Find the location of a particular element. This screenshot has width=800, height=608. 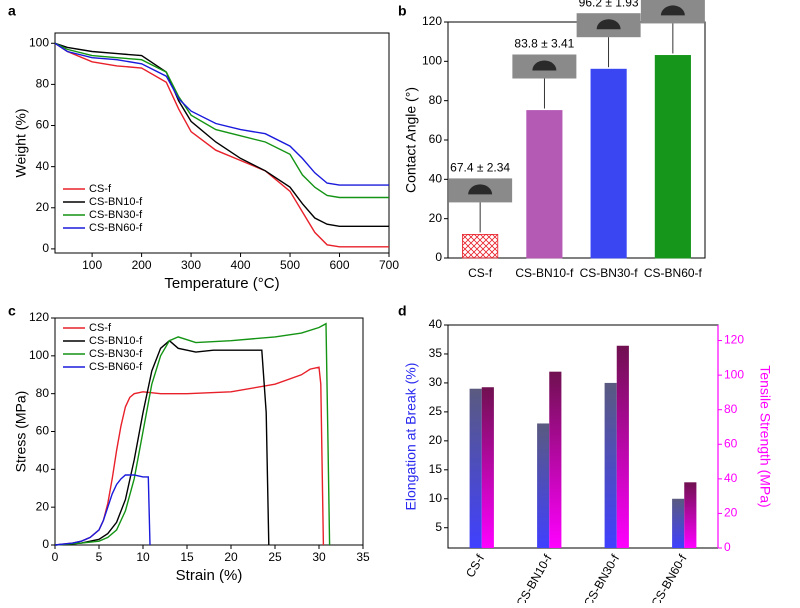

panel-letter: b is located at coordinates (402, 11).